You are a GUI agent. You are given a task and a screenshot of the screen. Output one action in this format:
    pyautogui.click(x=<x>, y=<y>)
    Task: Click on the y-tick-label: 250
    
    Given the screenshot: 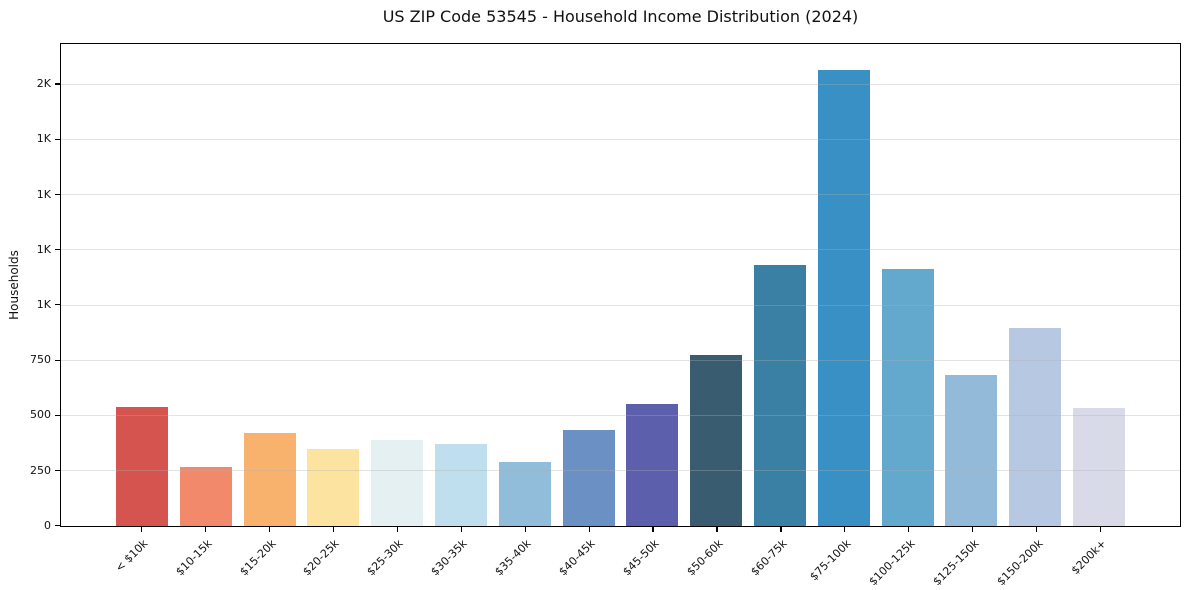 What is the action you would take?
    pyautogui.click(x=40, y=470)
    